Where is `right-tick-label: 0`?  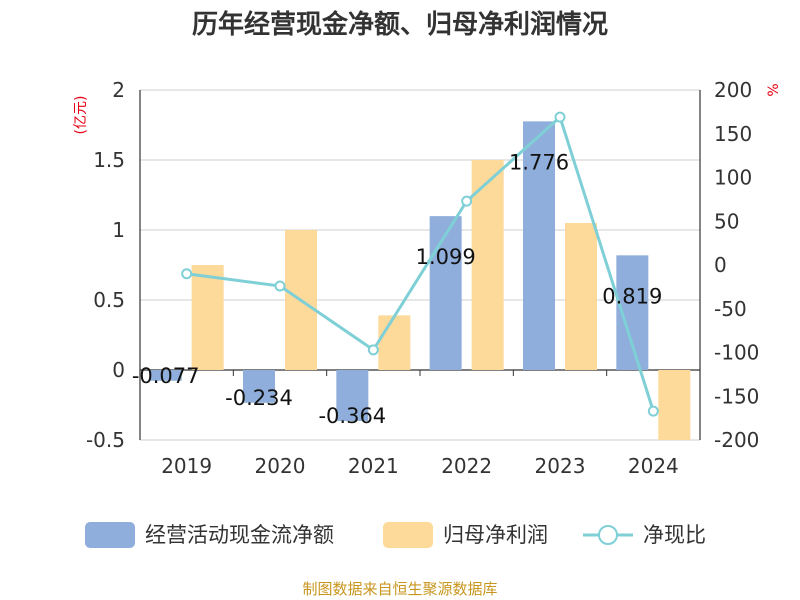 right-tick-label: 0 is located at coordinates (720, 265).